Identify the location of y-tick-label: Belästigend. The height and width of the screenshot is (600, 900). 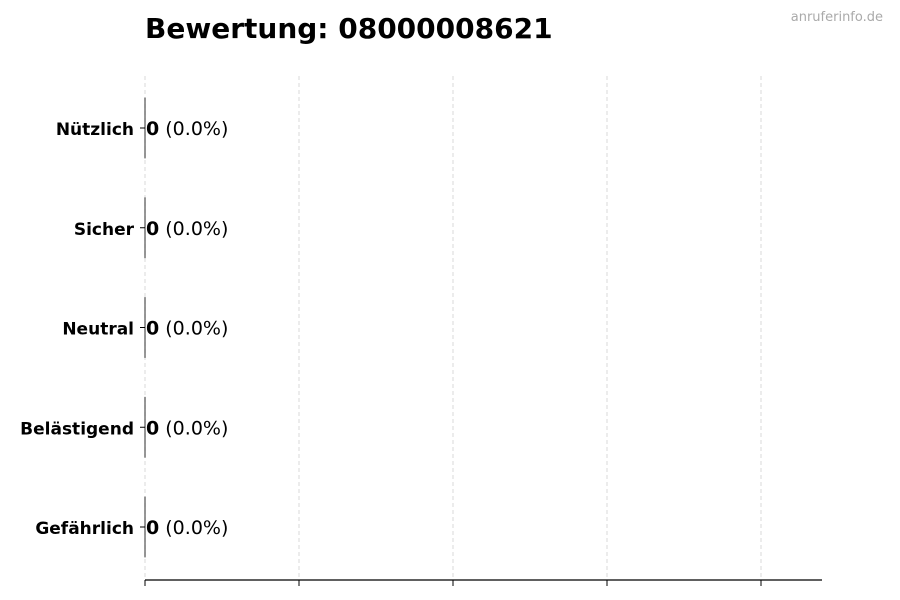
(77, 429).